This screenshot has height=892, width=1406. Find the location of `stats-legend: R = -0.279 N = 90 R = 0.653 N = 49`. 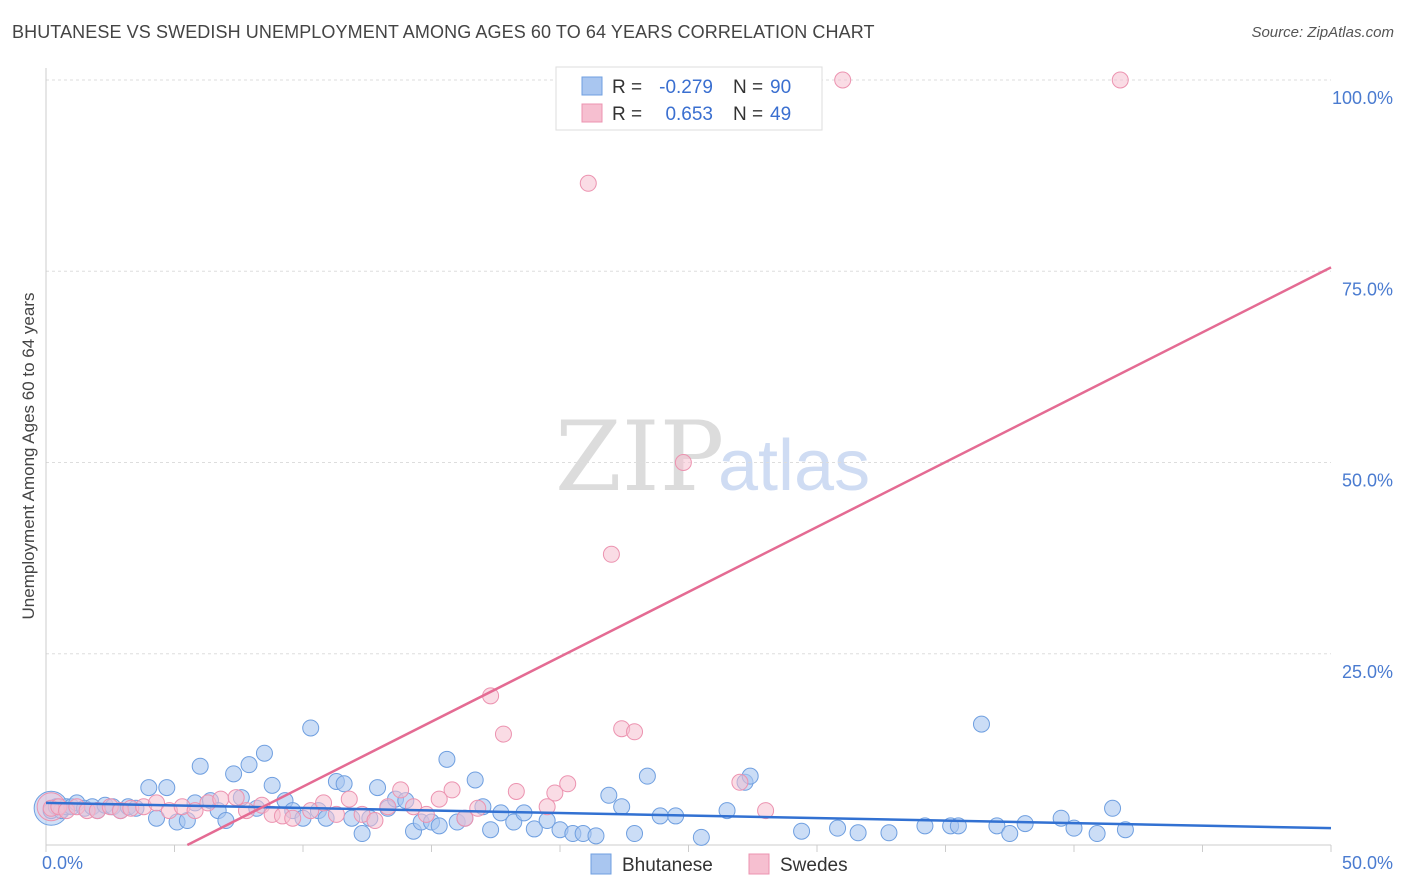

stats-legend: R = -0.279 N = 90 R = 0.653 N = 49 is located at coordinates (689, 98).